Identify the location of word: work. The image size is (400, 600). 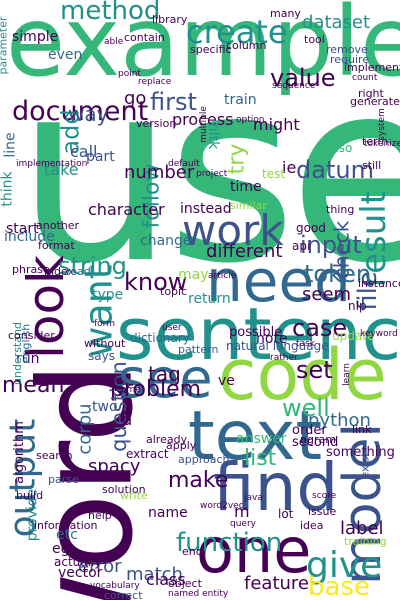
(233, 230).